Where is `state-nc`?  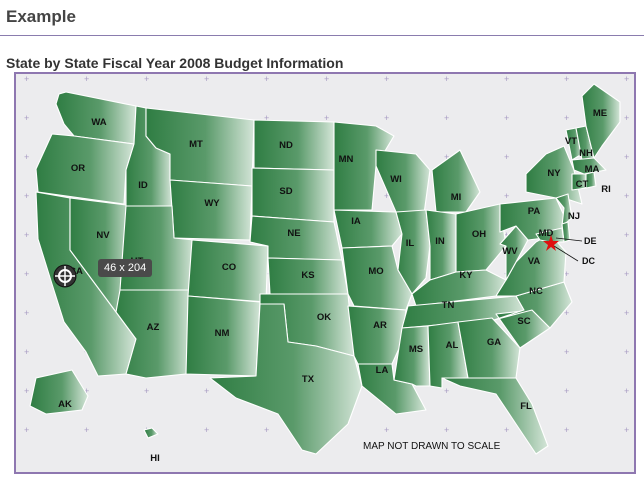 state-nc is located at coordinates (533, 305).